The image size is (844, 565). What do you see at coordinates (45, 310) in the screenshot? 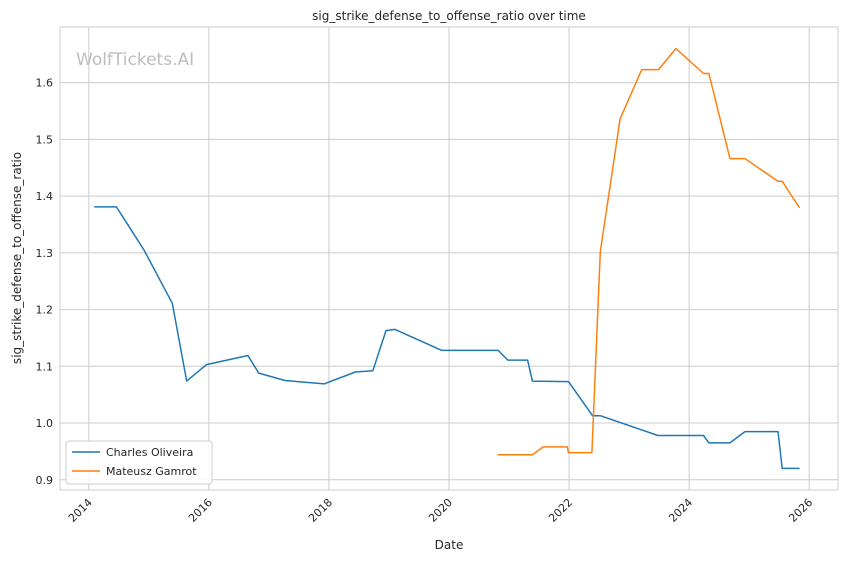
I see `y-tick-label: 1.2` at bounding box center [45, 310].